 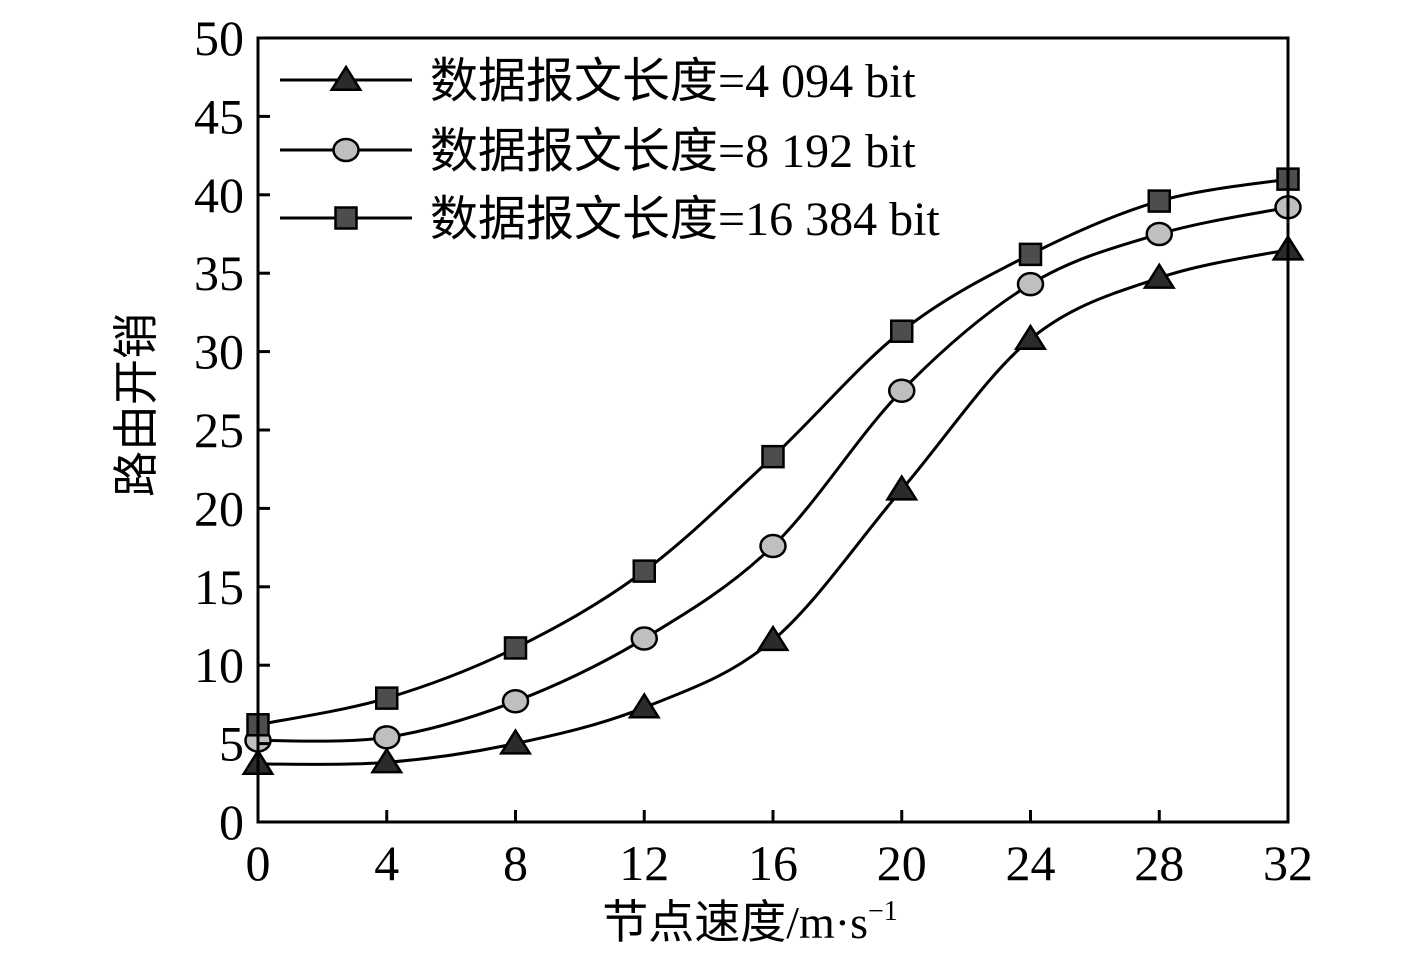 I want to click on x-tick-label-0: 0, so click(x=258, y=863).